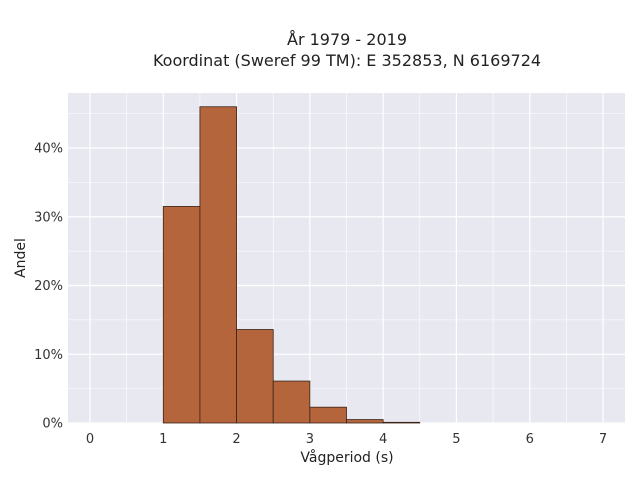  Describe the element at coordinates (48, 217) in the screenshot. I see `y-tick-label: 30%` at that location.